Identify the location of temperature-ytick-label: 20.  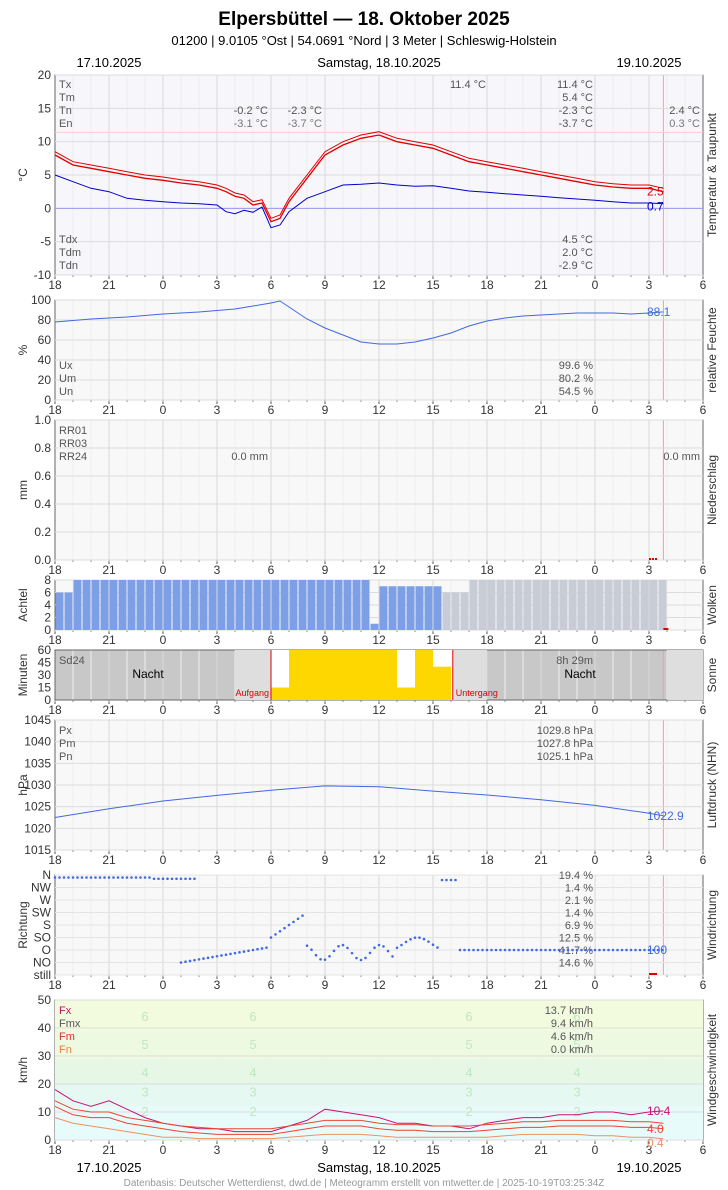
(45, 75).